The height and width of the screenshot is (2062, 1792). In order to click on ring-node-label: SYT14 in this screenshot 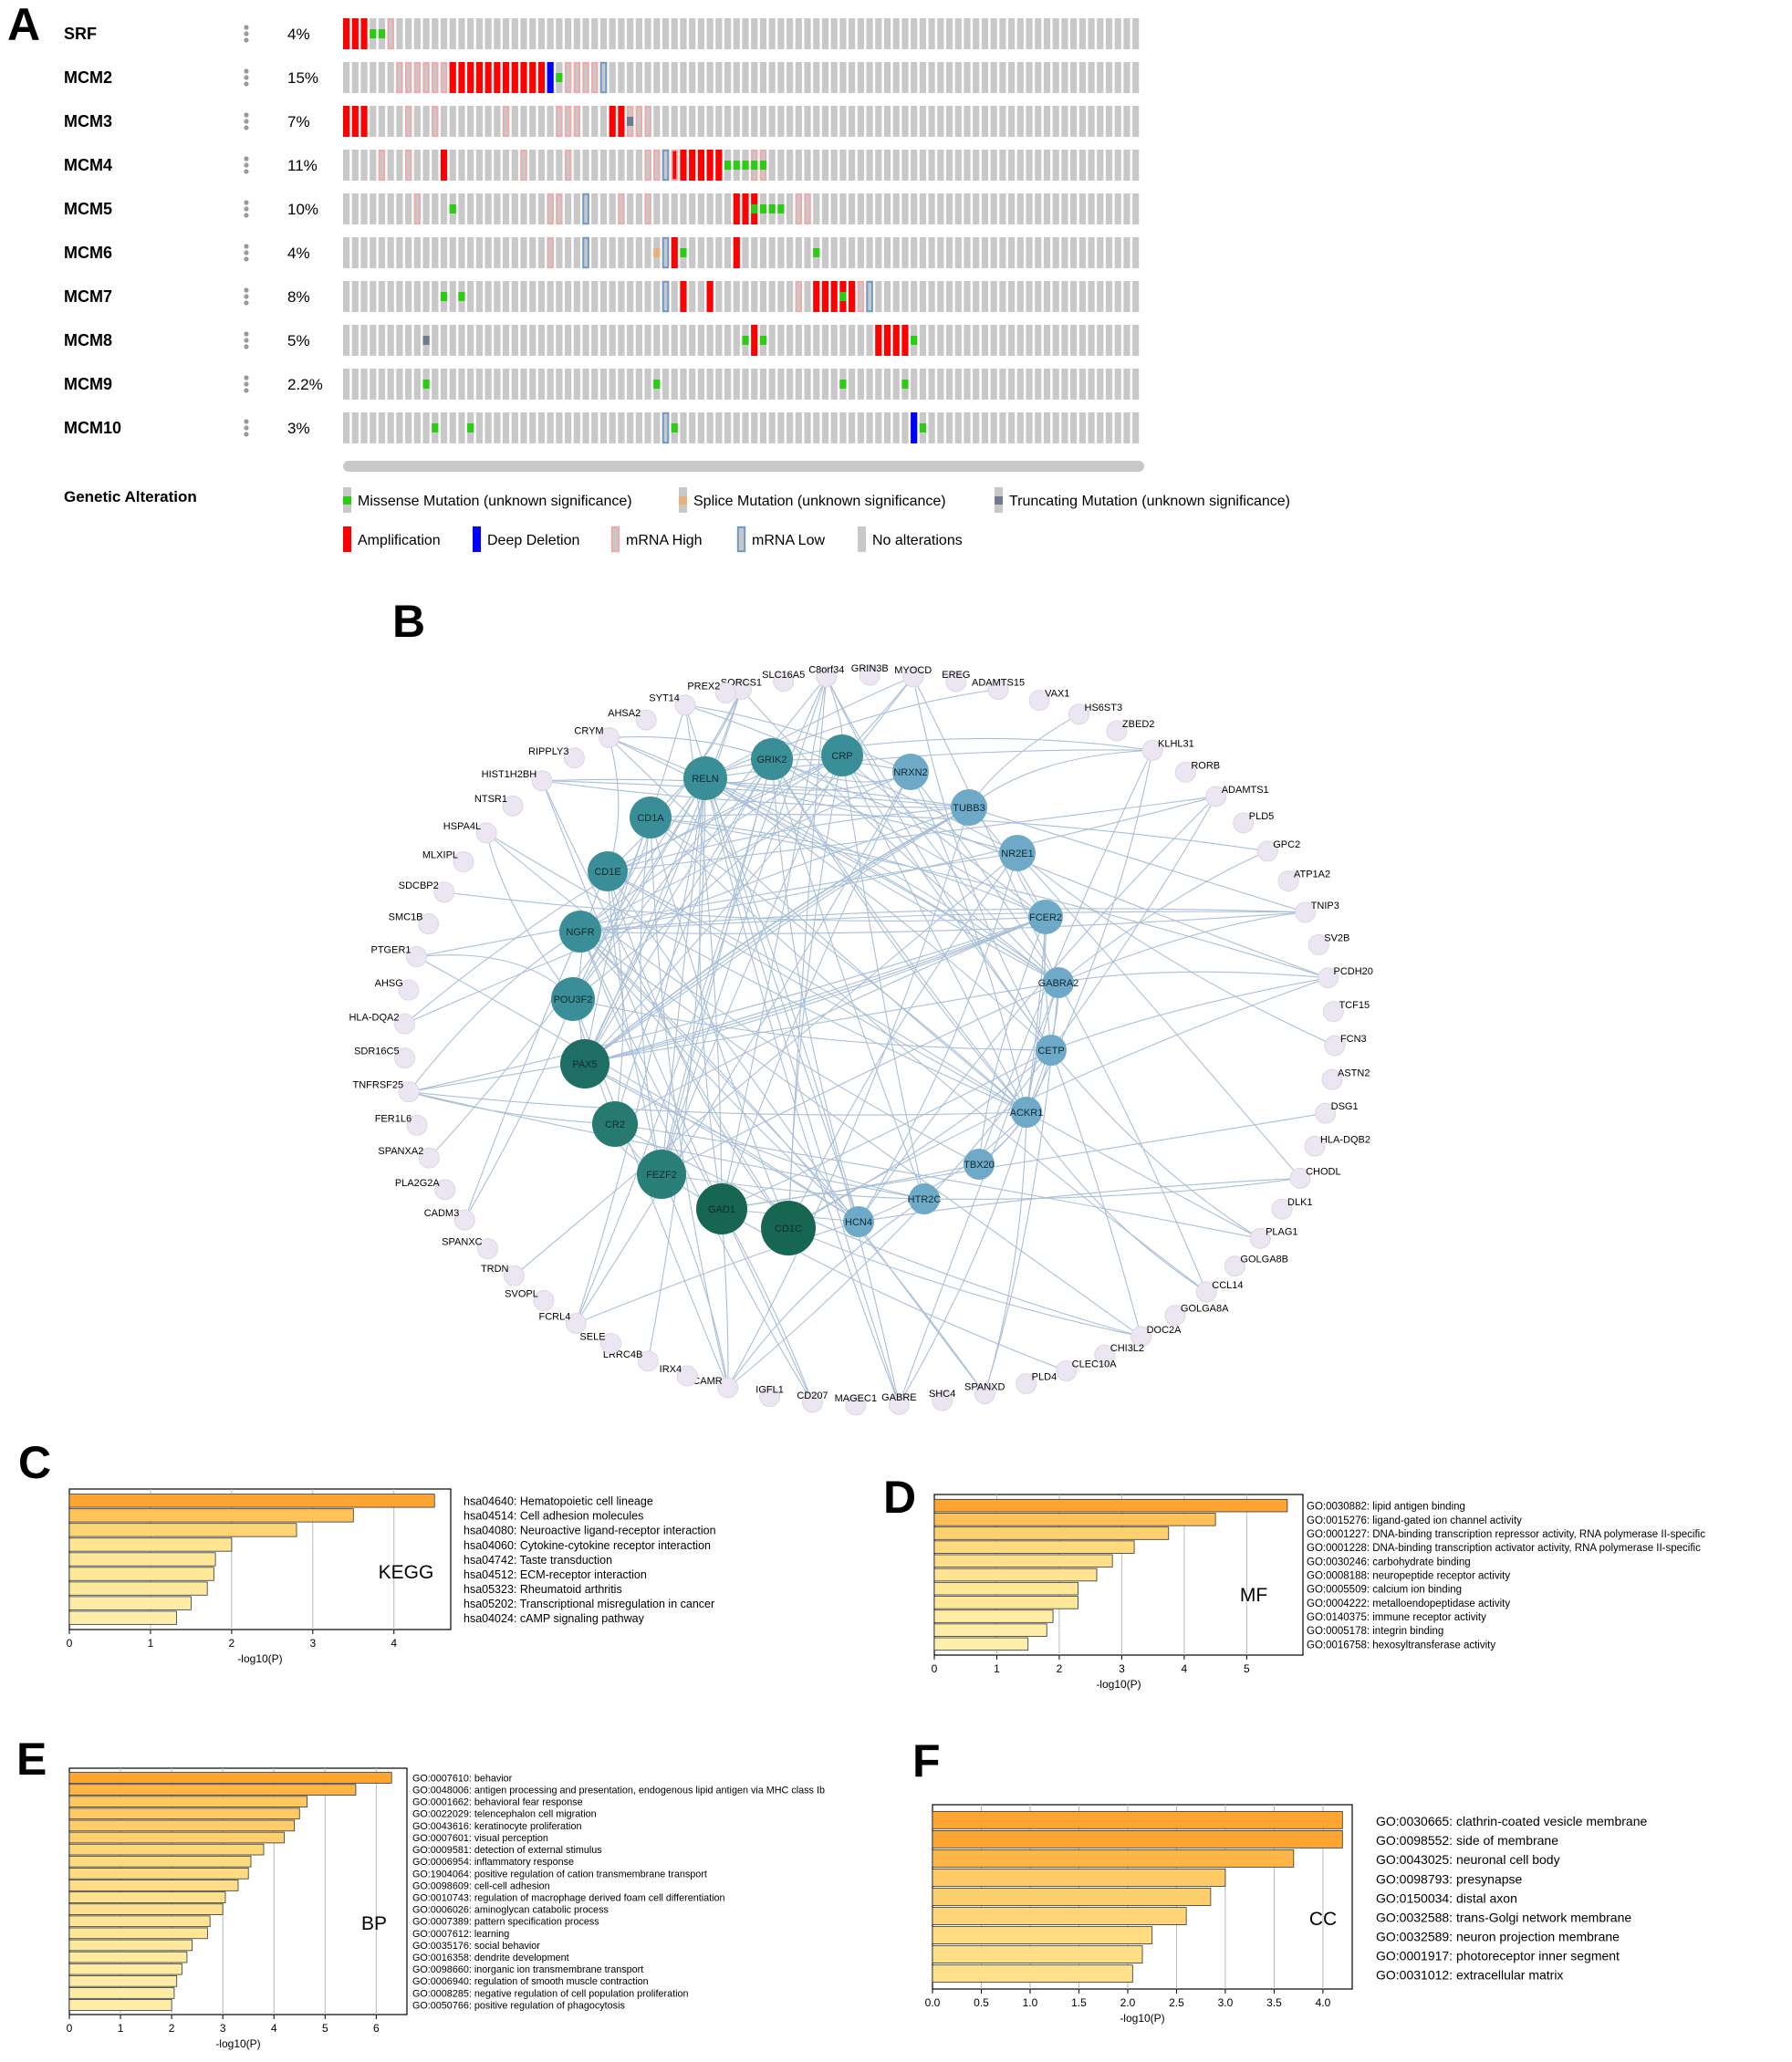, I will do `click(664, 699)`.